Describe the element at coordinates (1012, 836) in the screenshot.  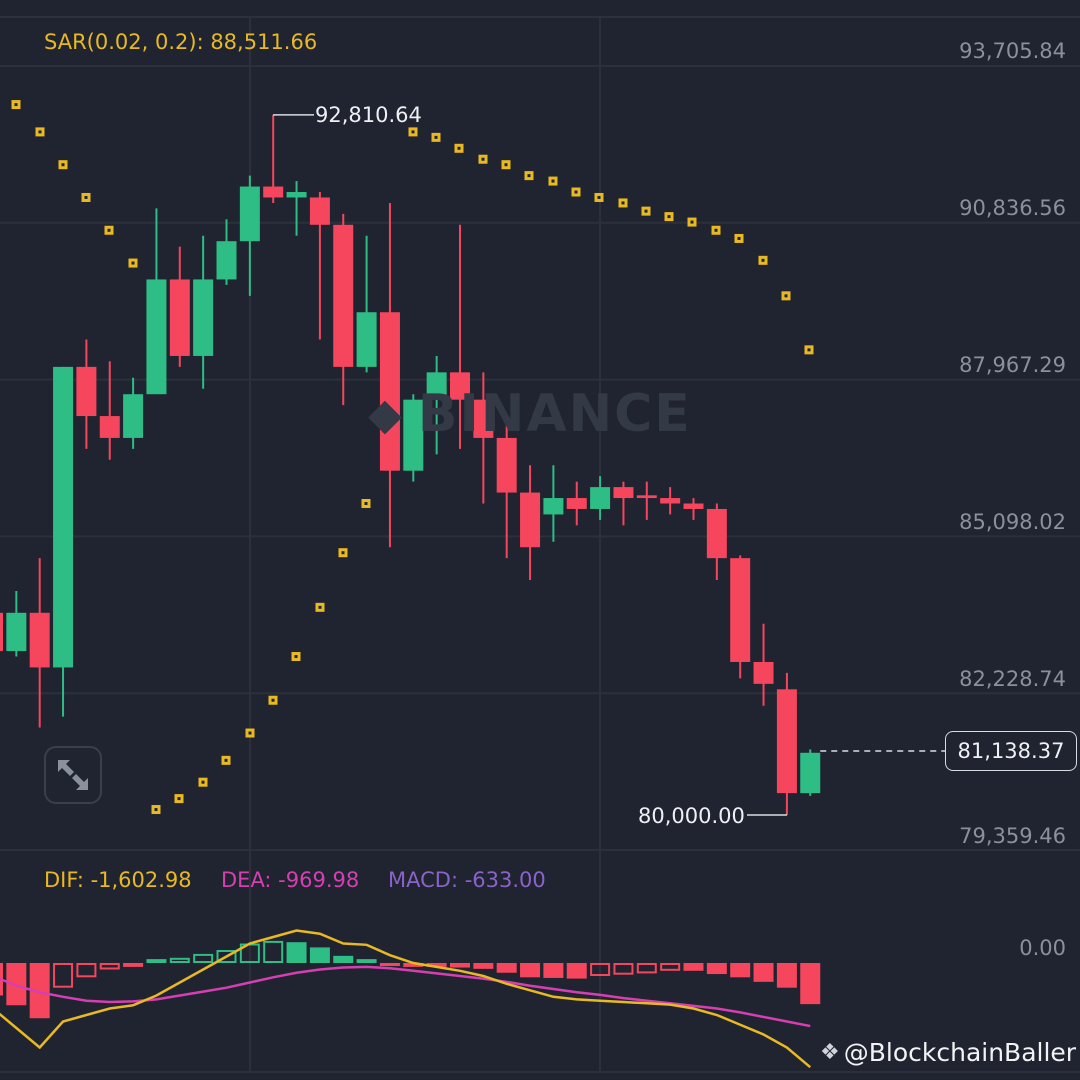
I see `price-axis-label: 79,359.46` at that location.